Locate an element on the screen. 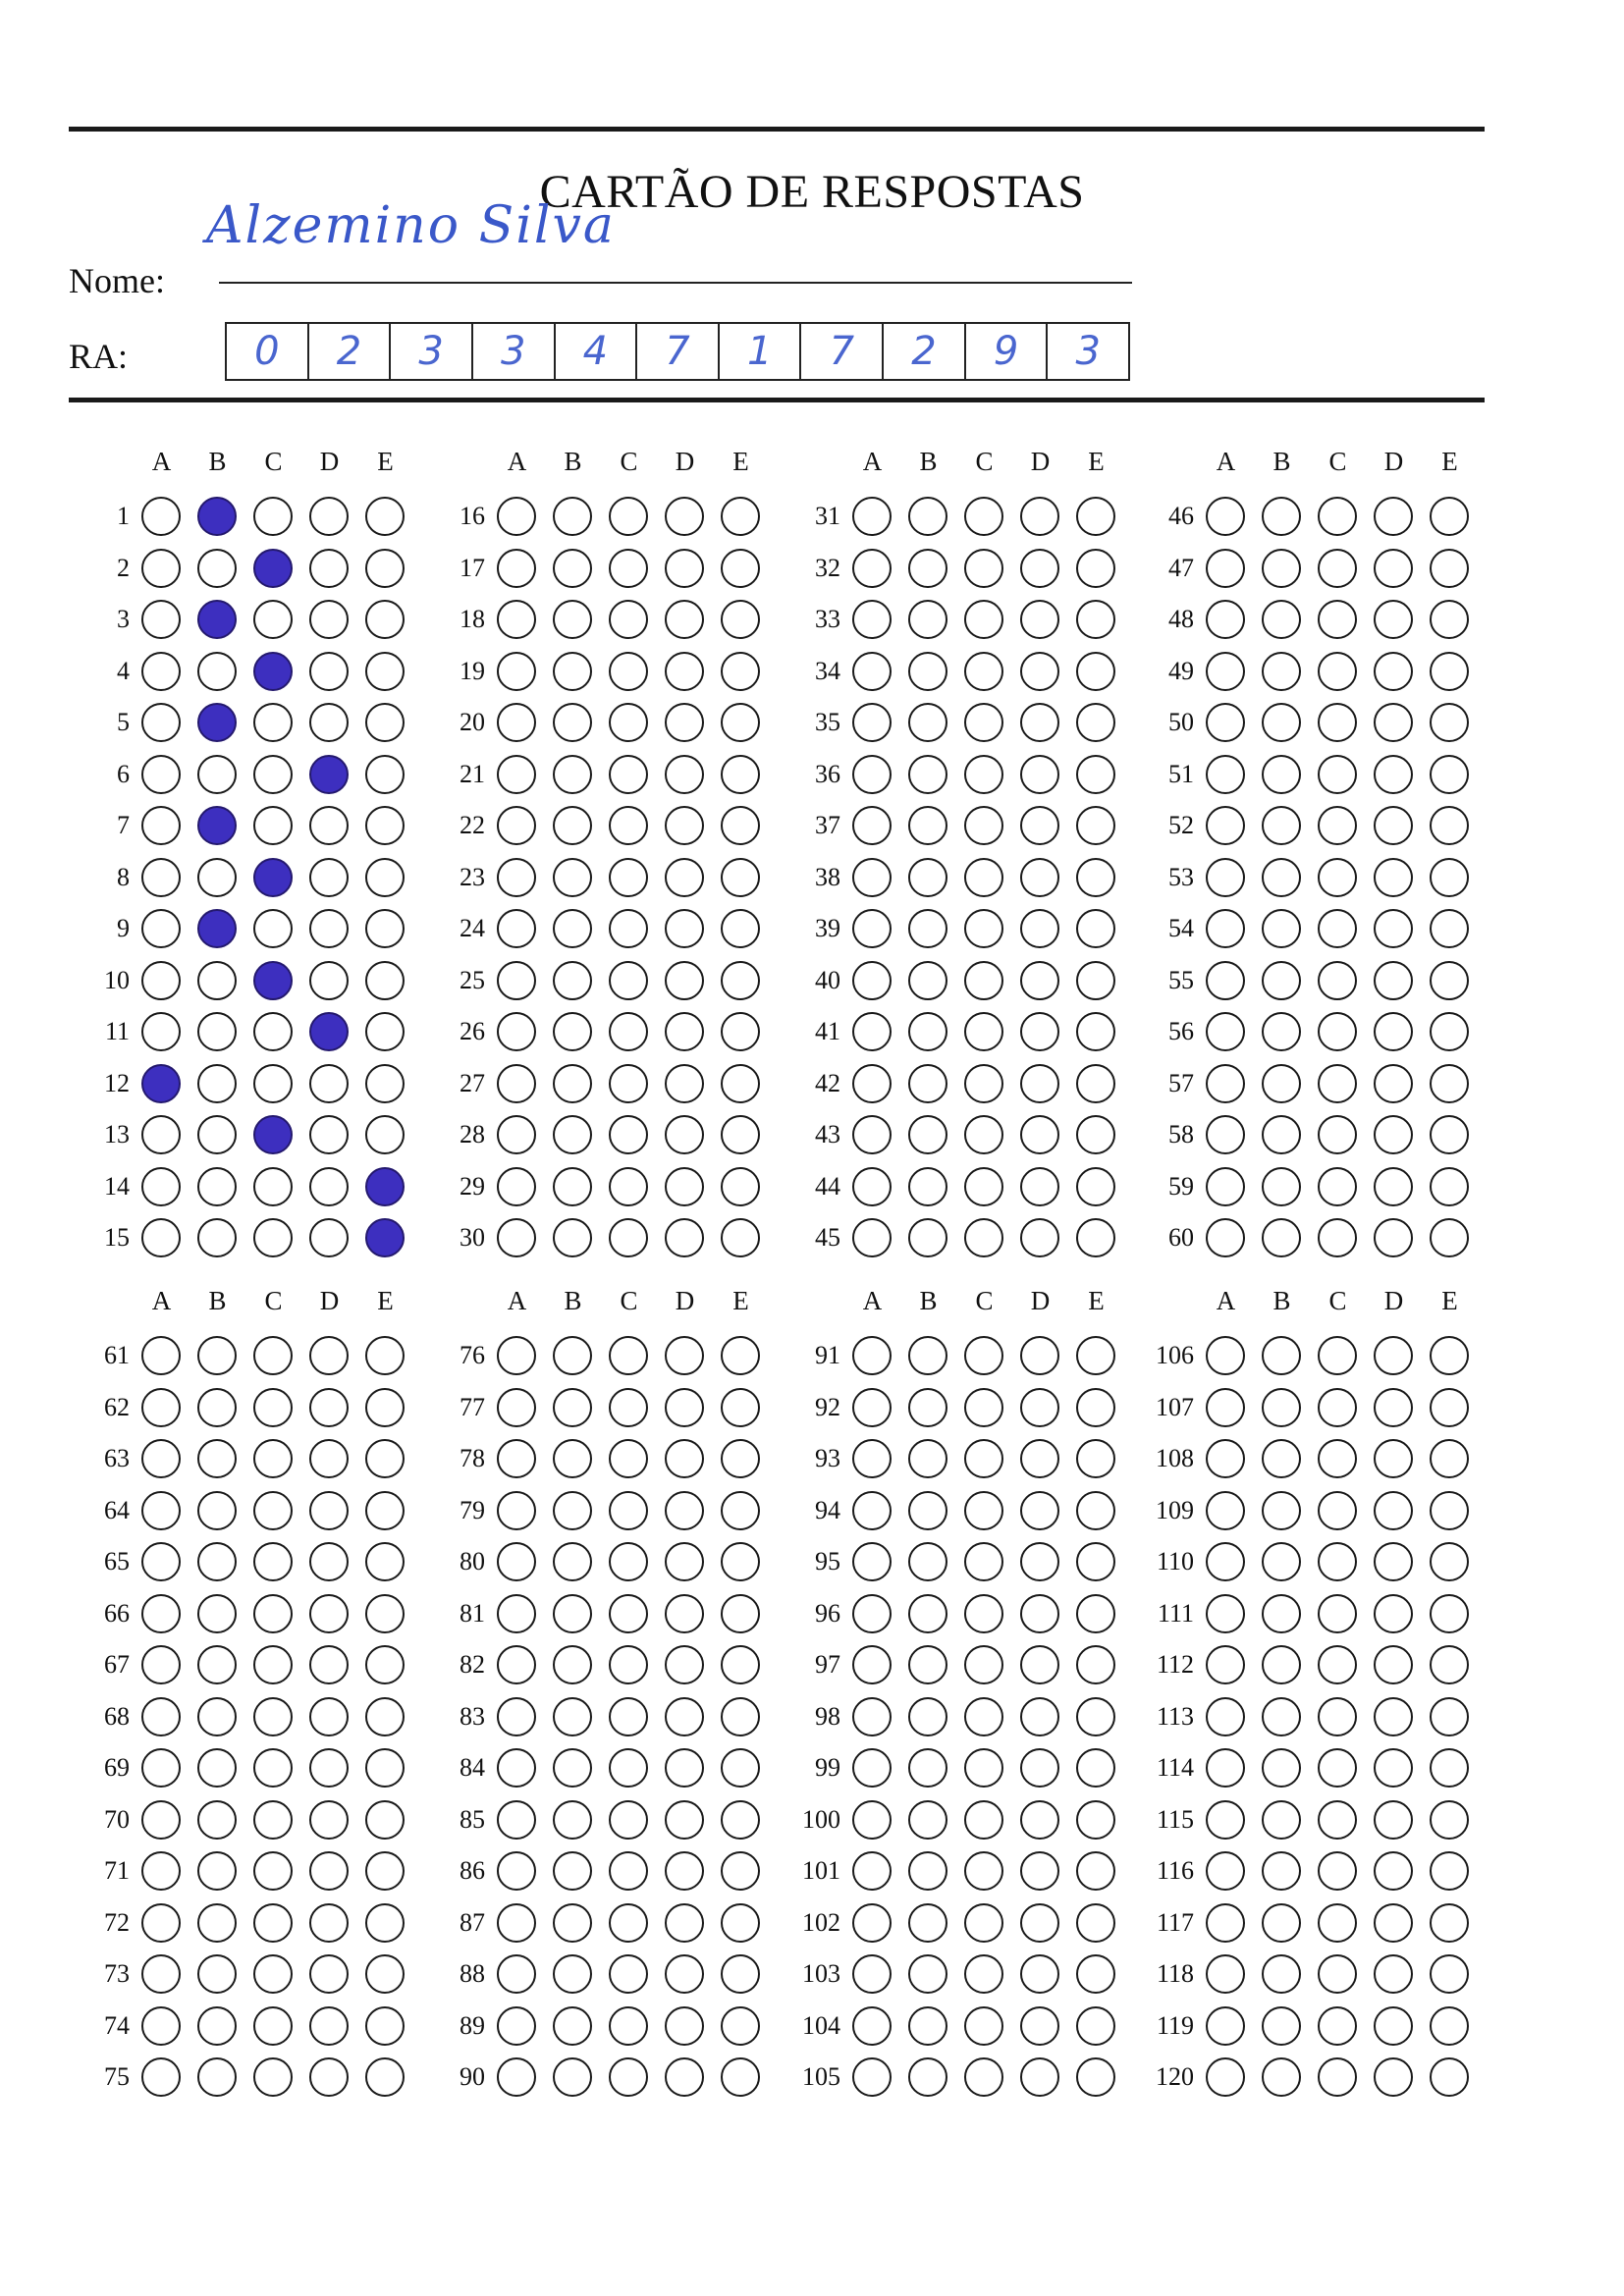 This screenshot has width=1624, height=2296. ra-digit-cell: 3 is located at coordinates (1088, 351).